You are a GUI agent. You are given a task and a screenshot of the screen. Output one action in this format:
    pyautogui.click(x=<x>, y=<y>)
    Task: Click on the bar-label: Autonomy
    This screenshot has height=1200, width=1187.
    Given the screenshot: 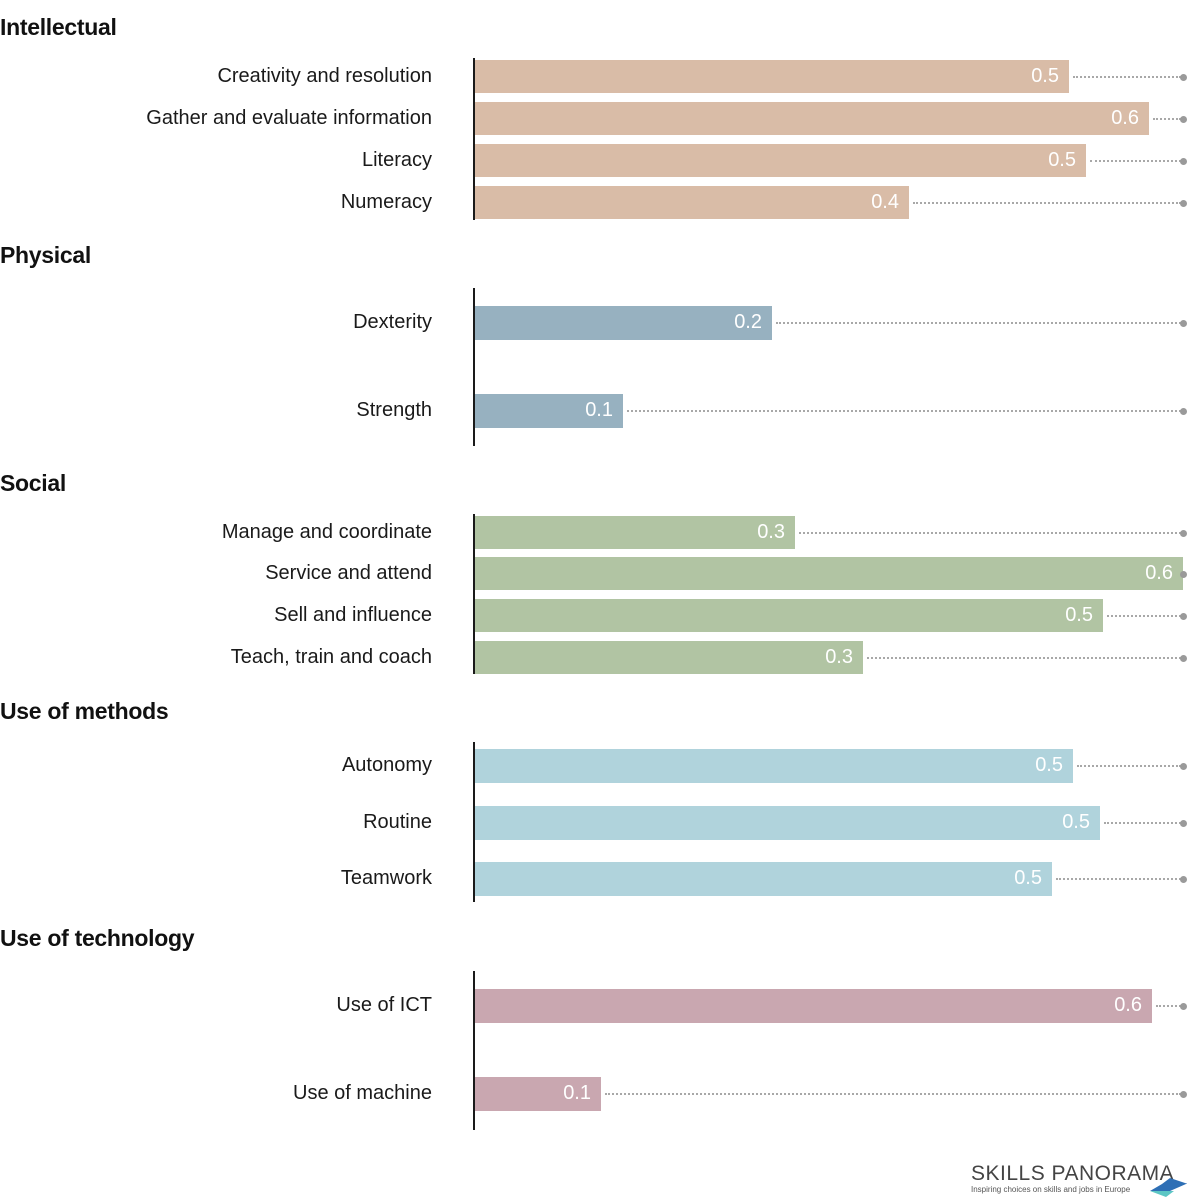 What is the action you would take?
    pyautogui.click(x=386, y=765)
    